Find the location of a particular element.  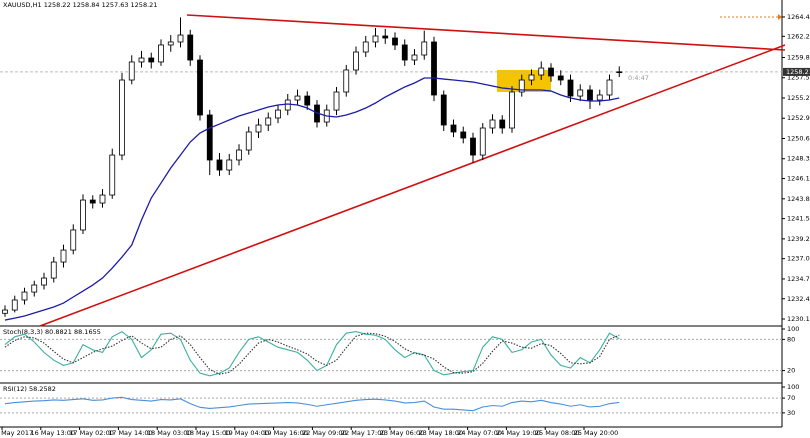

x-tick-label: 24 May 19:00 is located at coordinates (518, 433).